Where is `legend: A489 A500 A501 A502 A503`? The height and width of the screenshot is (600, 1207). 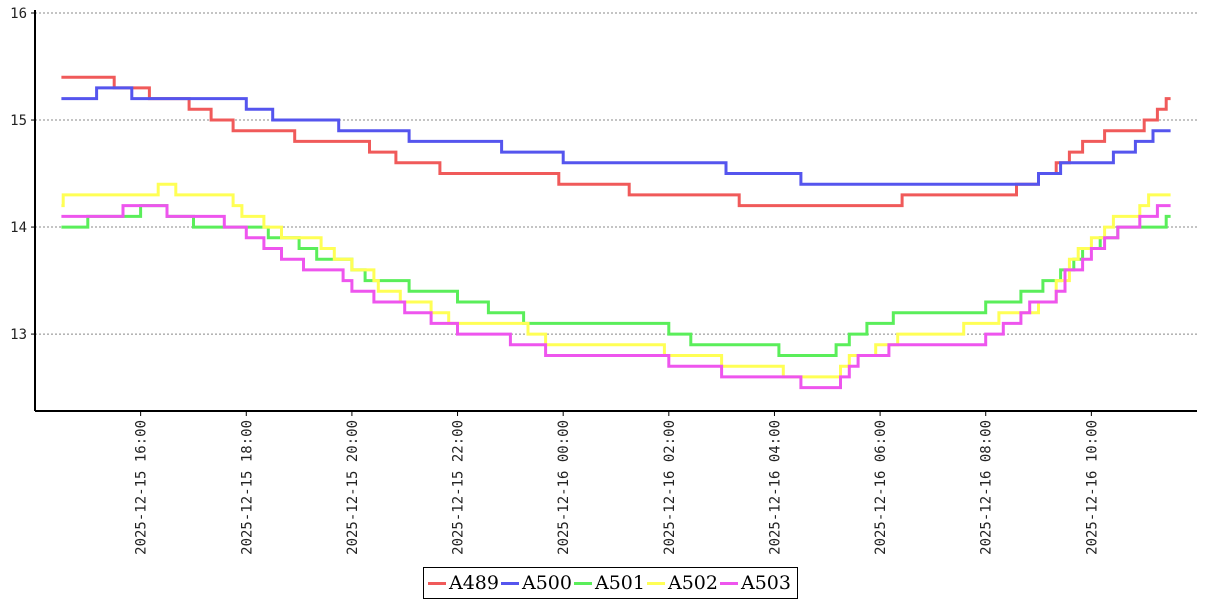
legend: A489 A500 A501 A502 A503 is located at coordinates (610, 583).